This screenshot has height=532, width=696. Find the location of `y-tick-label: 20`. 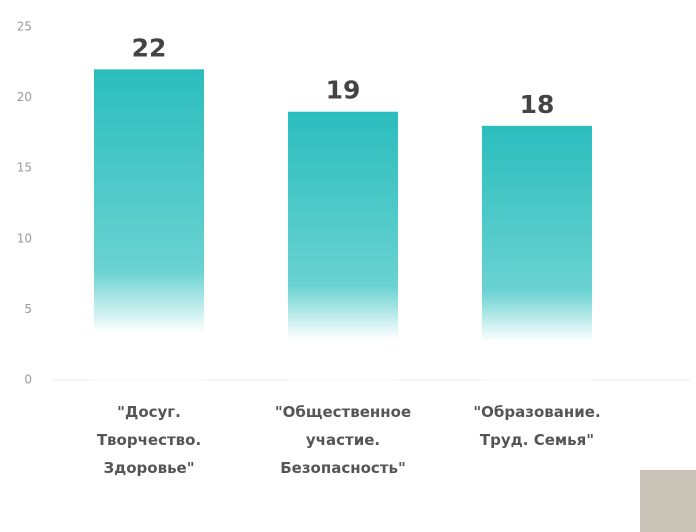

y-tick-label: 20 is located at coordinates (24, 97).